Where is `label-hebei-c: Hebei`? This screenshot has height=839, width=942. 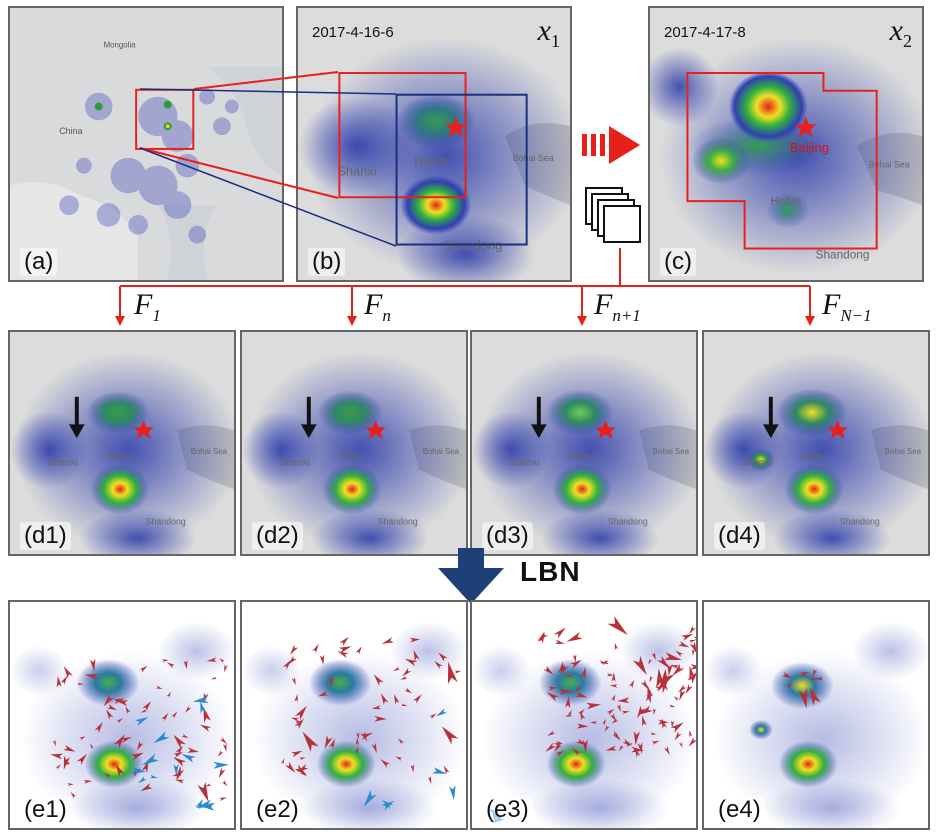
label-hebei-c: Hebei is located at coordinates (785, 201).